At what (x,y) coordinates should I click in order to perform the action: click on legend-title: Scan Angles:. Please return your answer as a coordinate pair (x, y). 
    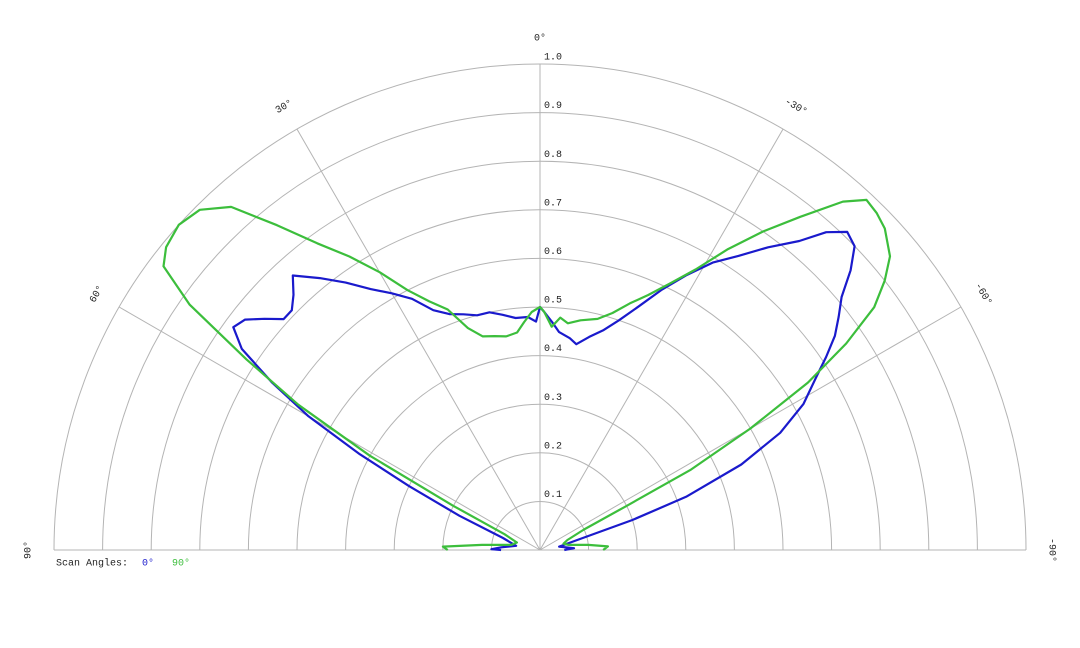
    Looking at the image, I should click on (92, 564).